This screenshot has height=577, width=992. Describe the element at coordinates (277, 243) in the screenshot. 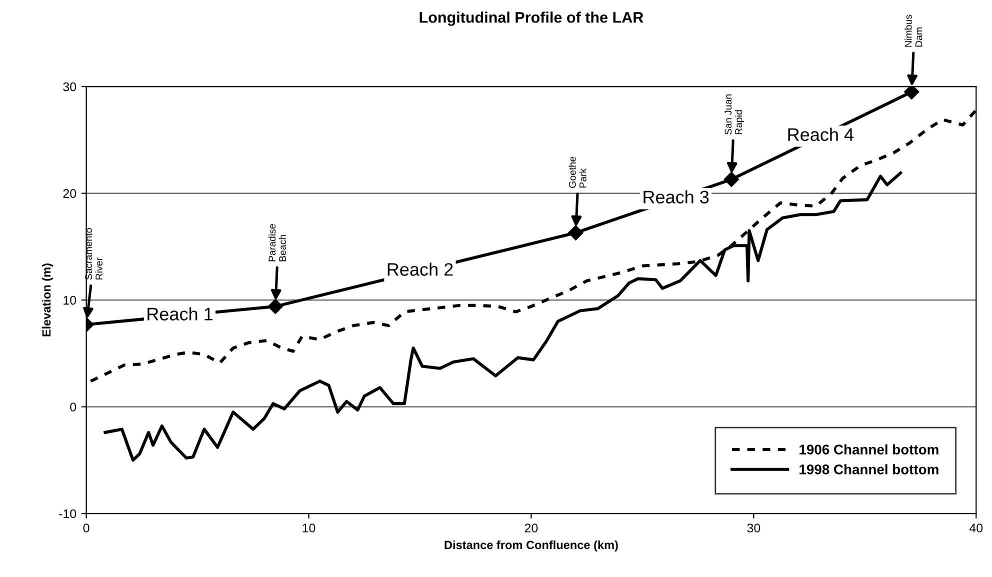

I see `annotation: Paradise Beach` at that location.